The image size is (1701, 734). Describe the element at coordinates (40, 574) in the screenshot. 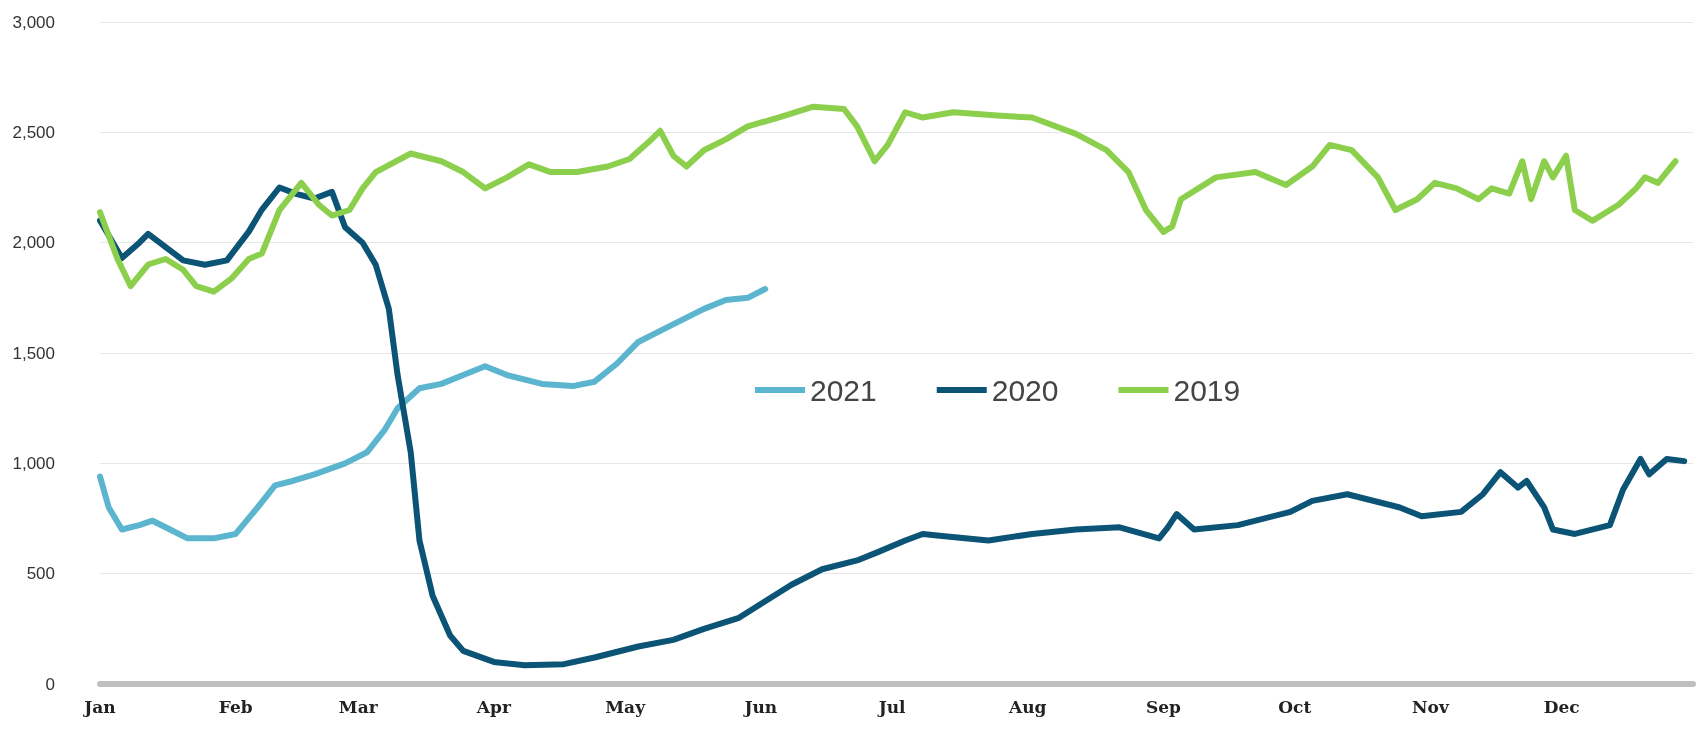

I see `y-tick-label: 500` at that location.